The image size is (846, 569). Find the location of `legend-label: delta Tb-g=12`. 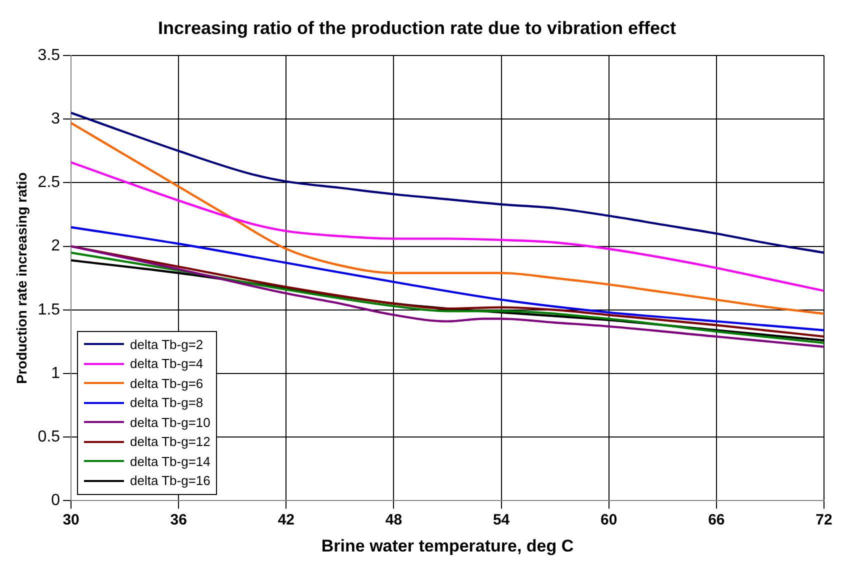

legend-label: delta Tb-g=12 is located at coordinates (170, 442).